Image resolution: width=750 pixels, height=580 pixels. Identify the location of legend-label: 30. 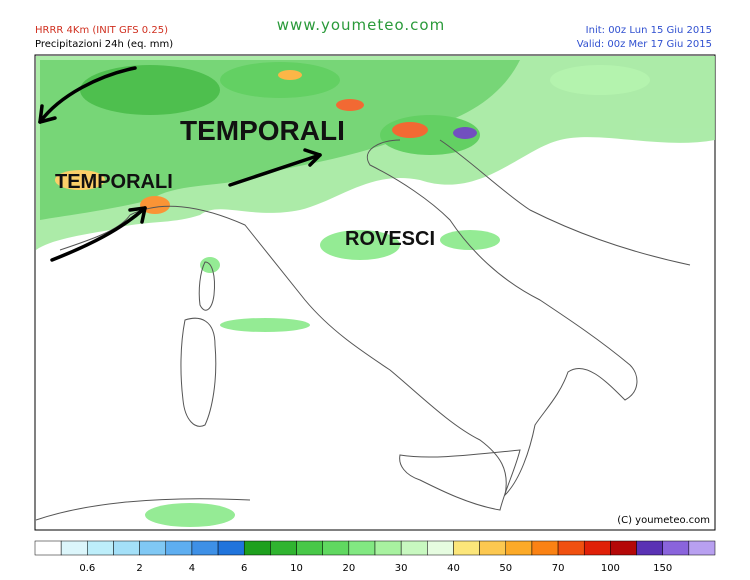
(401, 568).